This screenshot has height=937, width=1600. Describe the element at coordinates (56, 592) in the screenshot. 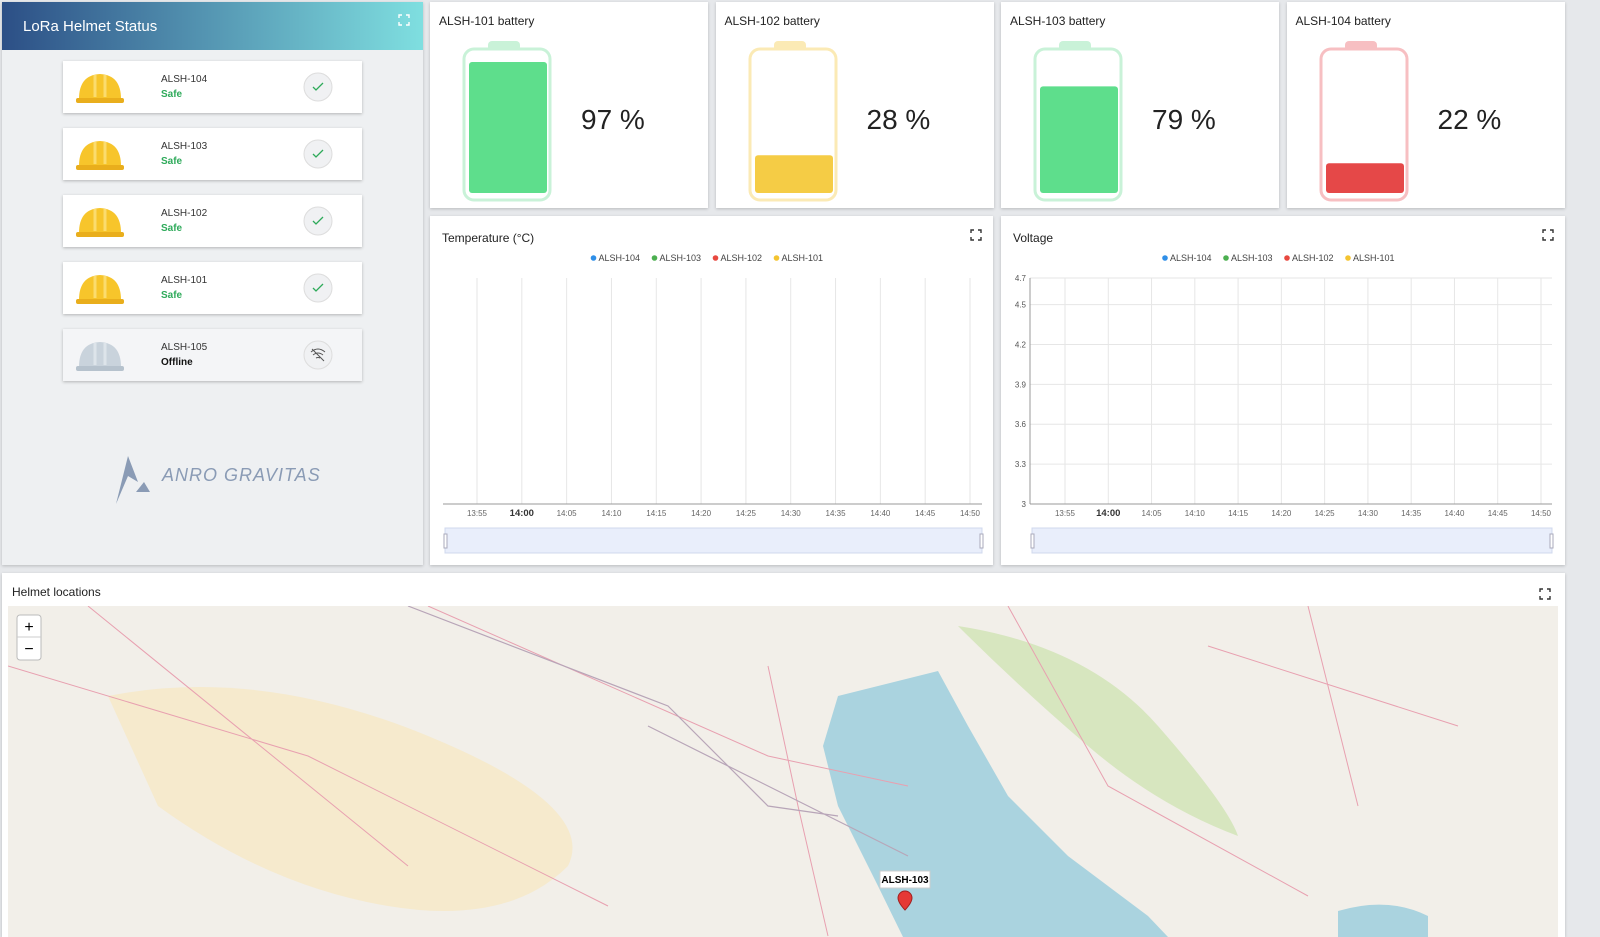

I see `map-title: Helmet locations` at that location.